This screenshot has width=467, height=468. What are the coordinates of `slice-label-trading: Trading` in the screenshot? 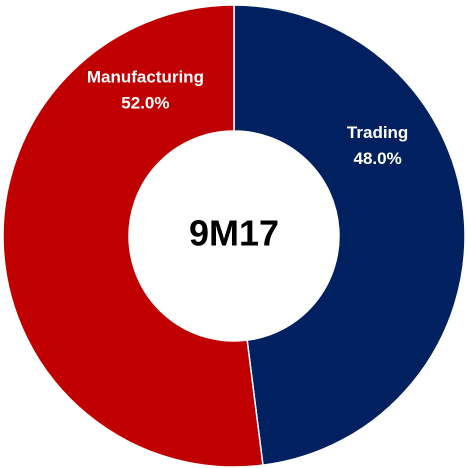 It's located at (377, 132).